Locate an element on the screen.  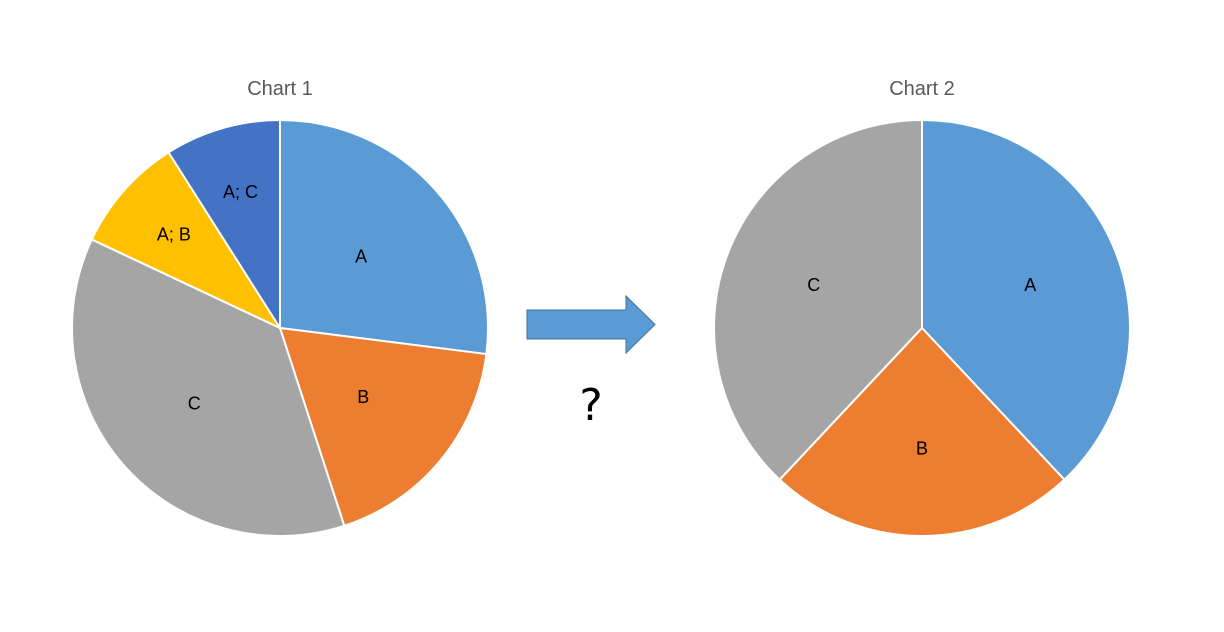
chart-1-slice-c is located at coordinates (208, 387).